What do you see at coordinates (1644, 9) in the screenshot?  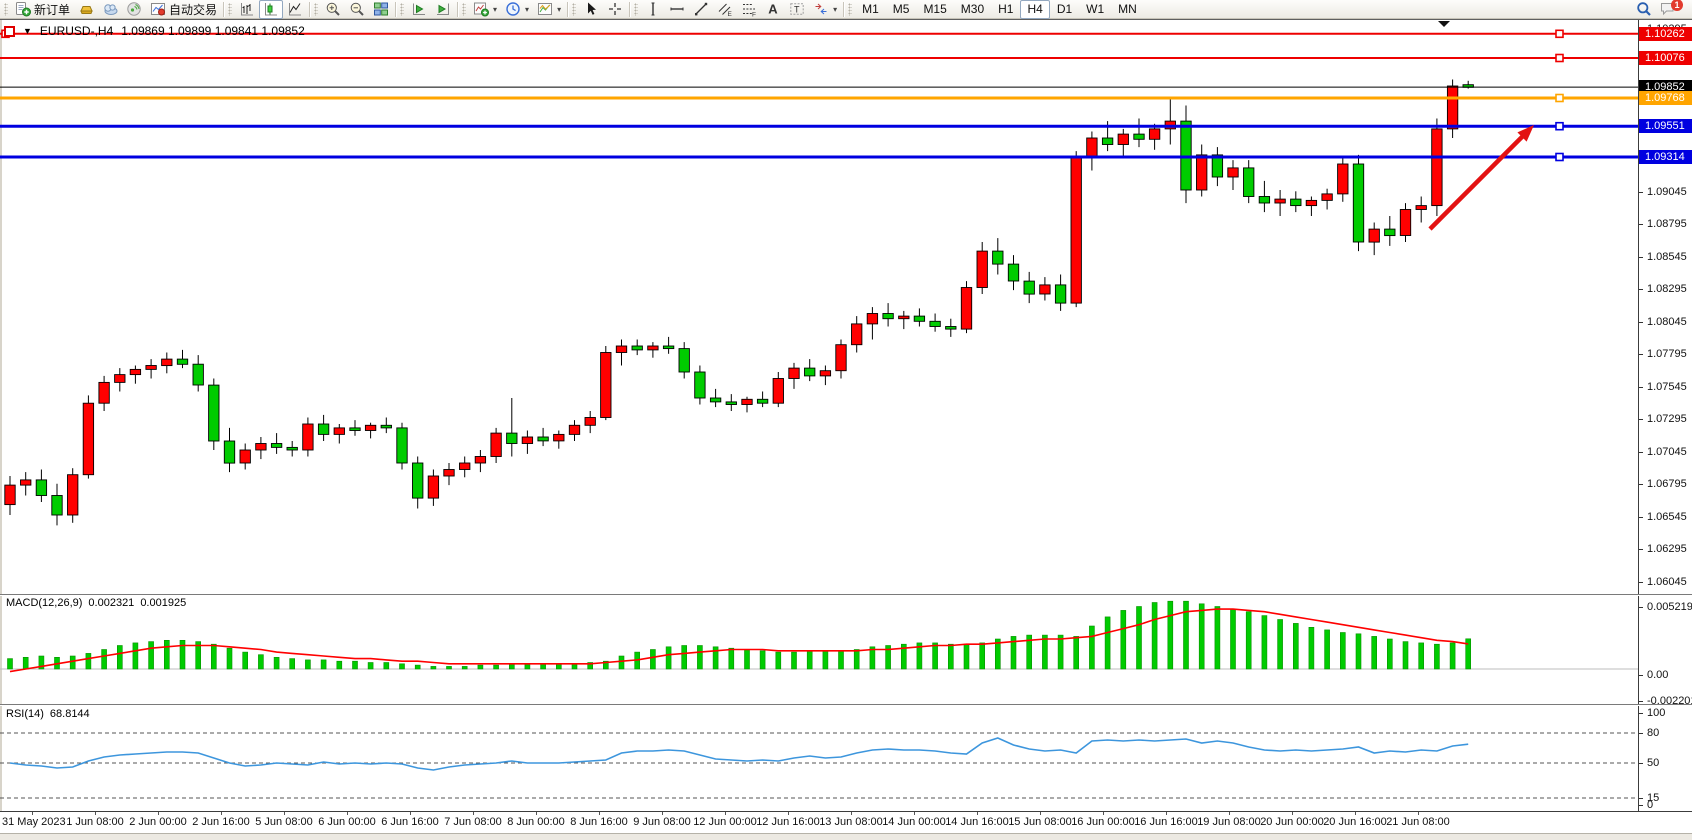 I see `search-button` at bounding box center [1644, 9].